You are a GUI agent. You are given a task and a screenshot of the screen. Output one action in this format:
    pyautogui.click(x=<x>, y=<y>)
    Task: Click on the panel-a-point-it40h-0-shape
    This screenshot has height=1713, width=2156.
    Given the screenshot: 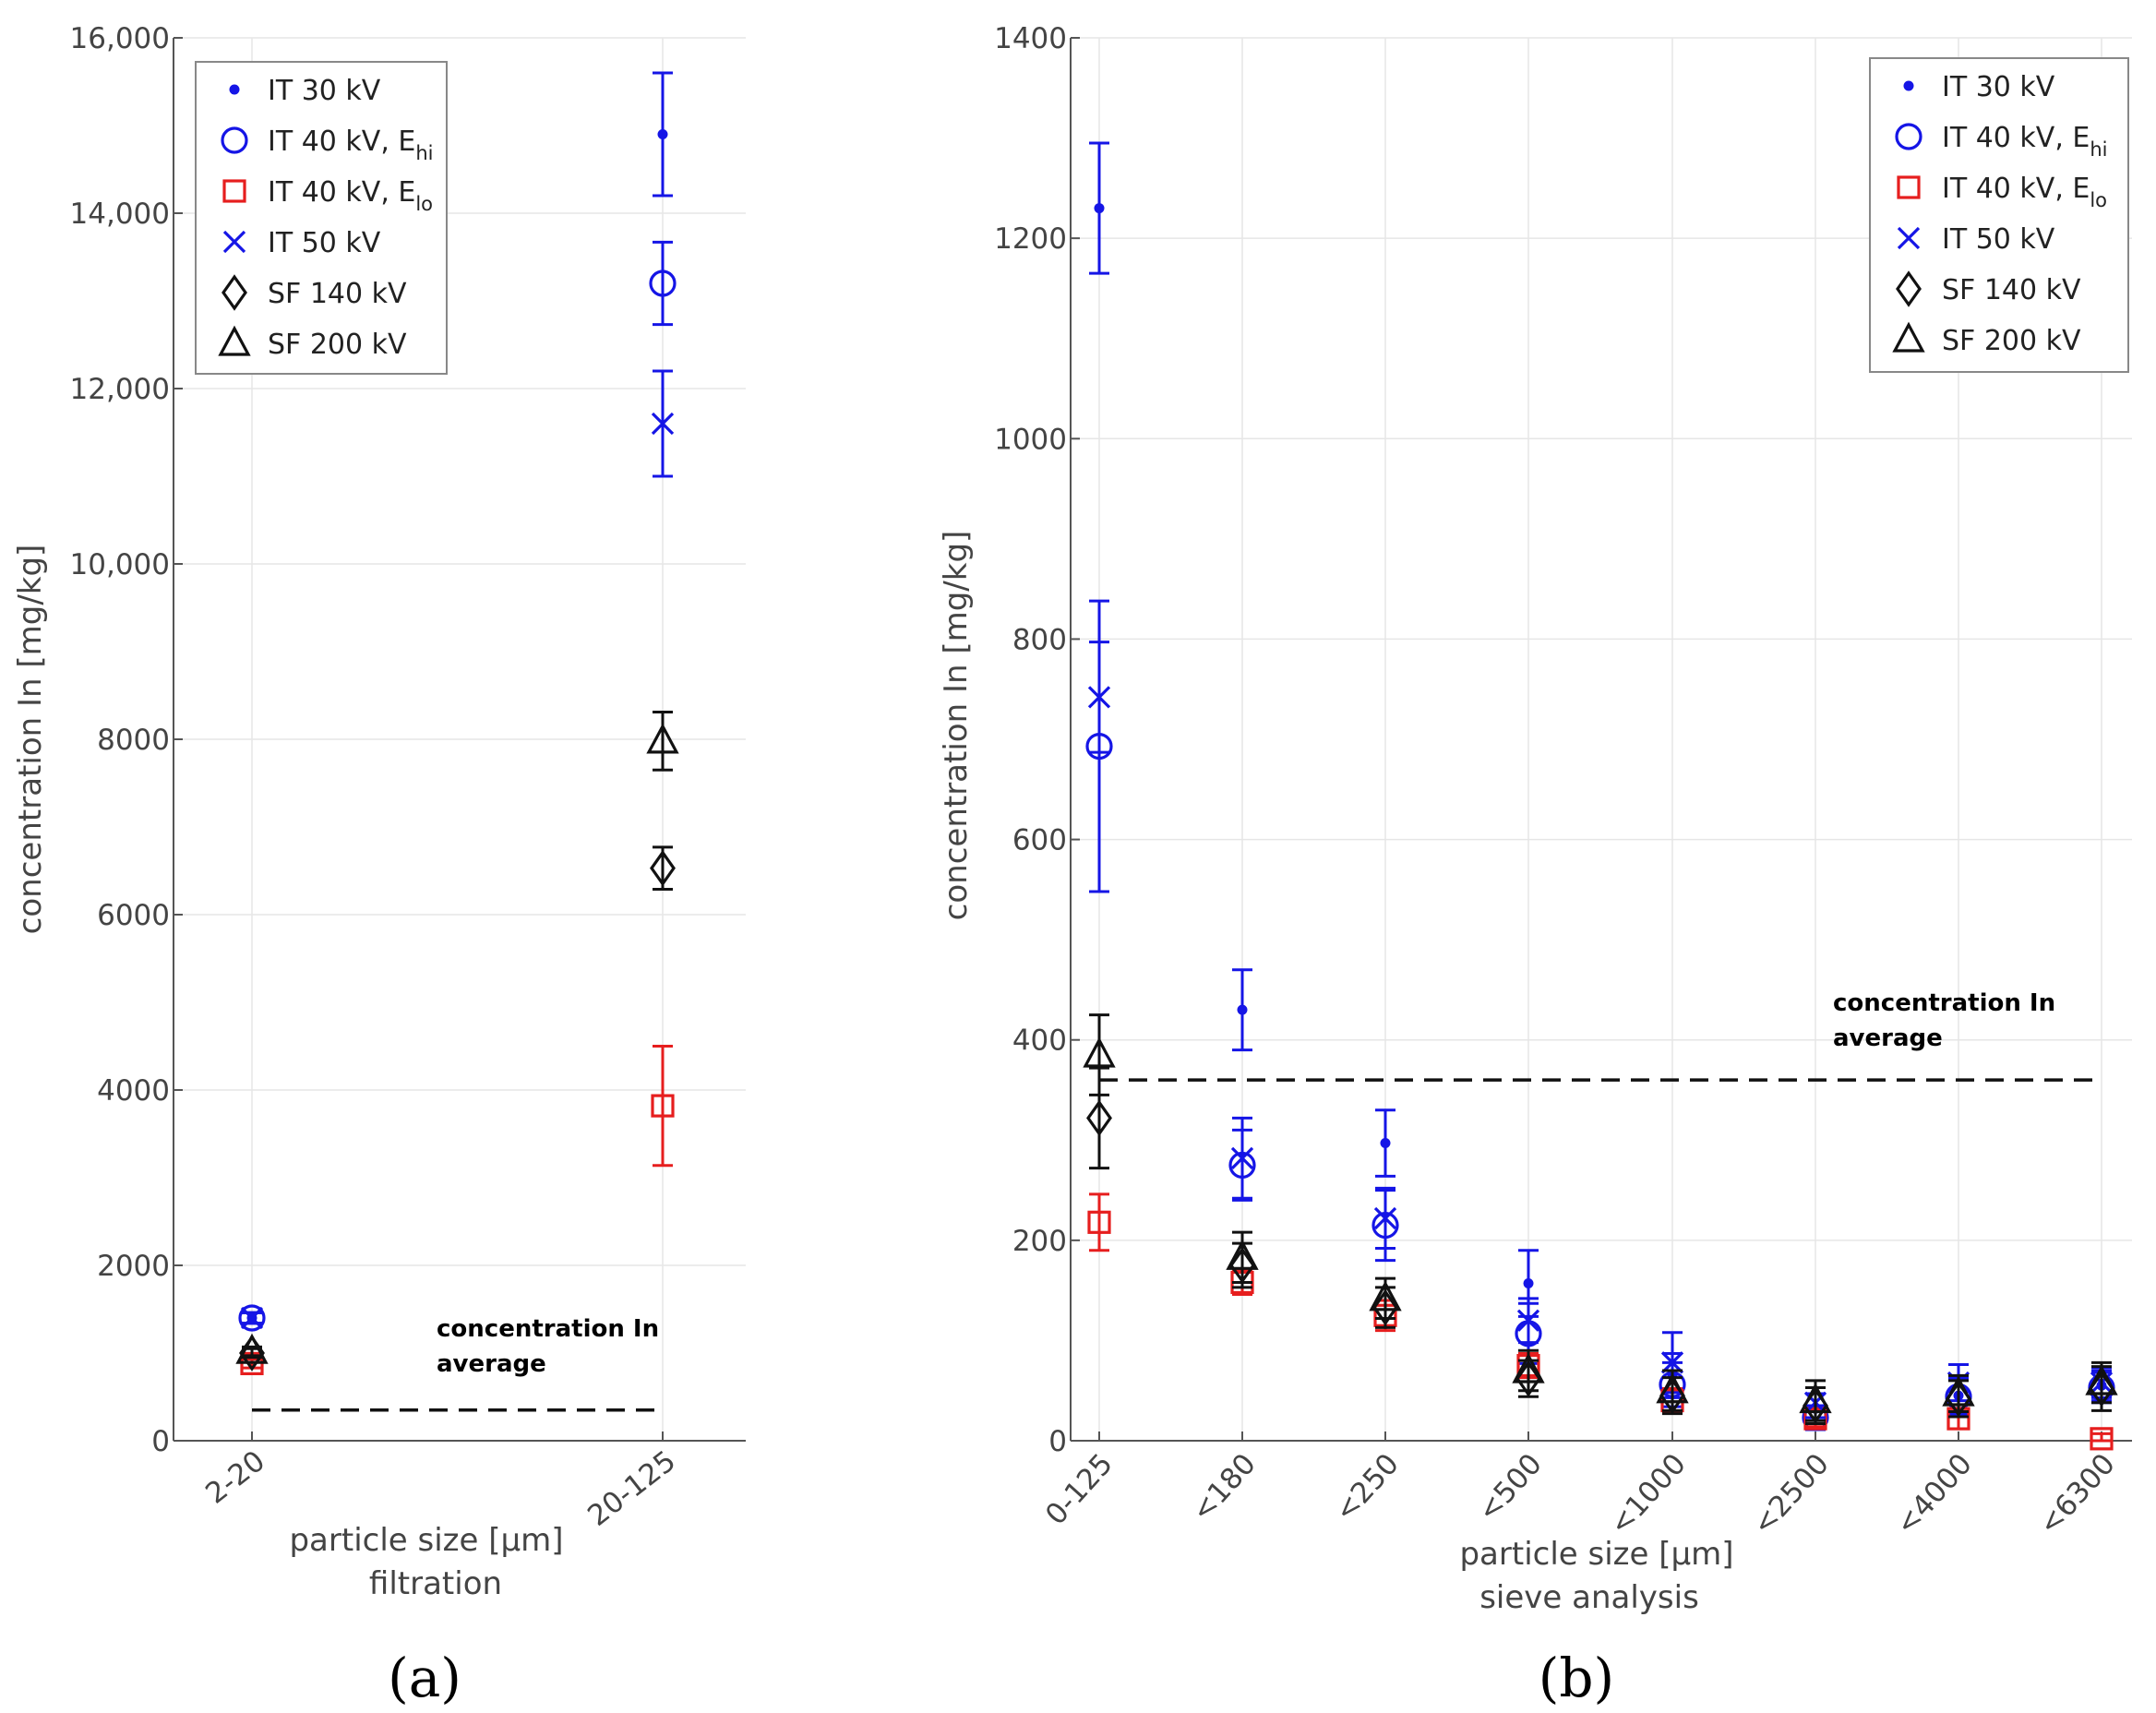 What is the action you would take?
    pyautogui.click(x=252, y=1318)
    